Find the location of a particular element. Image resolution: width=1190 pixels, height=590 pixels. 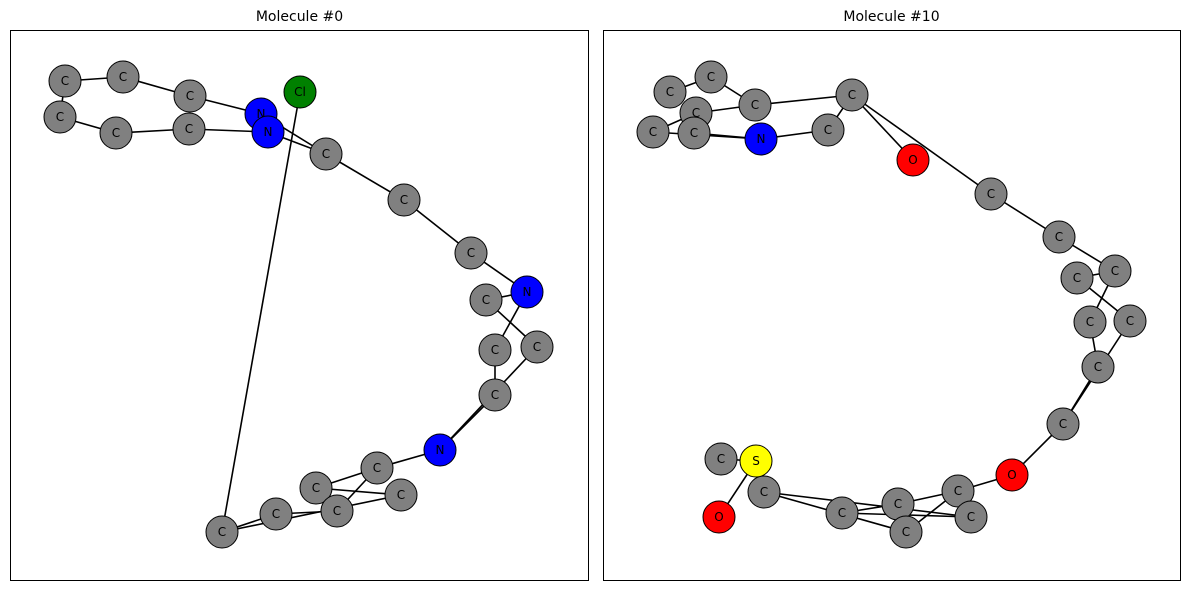

atom-1-24: C is located at coordinates (764, 492).